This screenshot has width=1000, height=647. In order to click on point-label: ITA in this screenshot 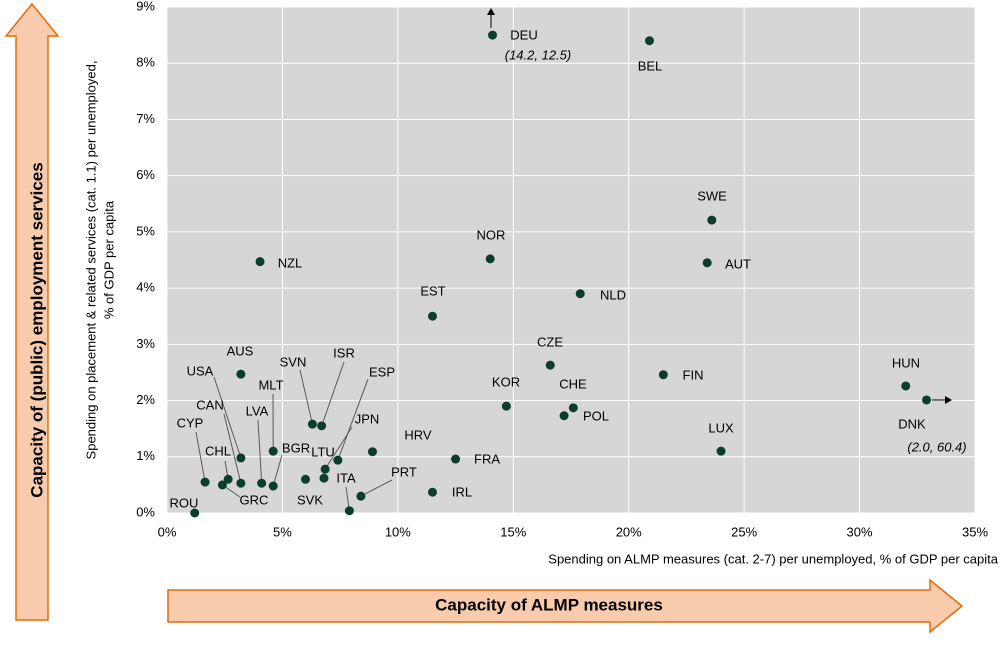, I will do `click(346, 477)`.